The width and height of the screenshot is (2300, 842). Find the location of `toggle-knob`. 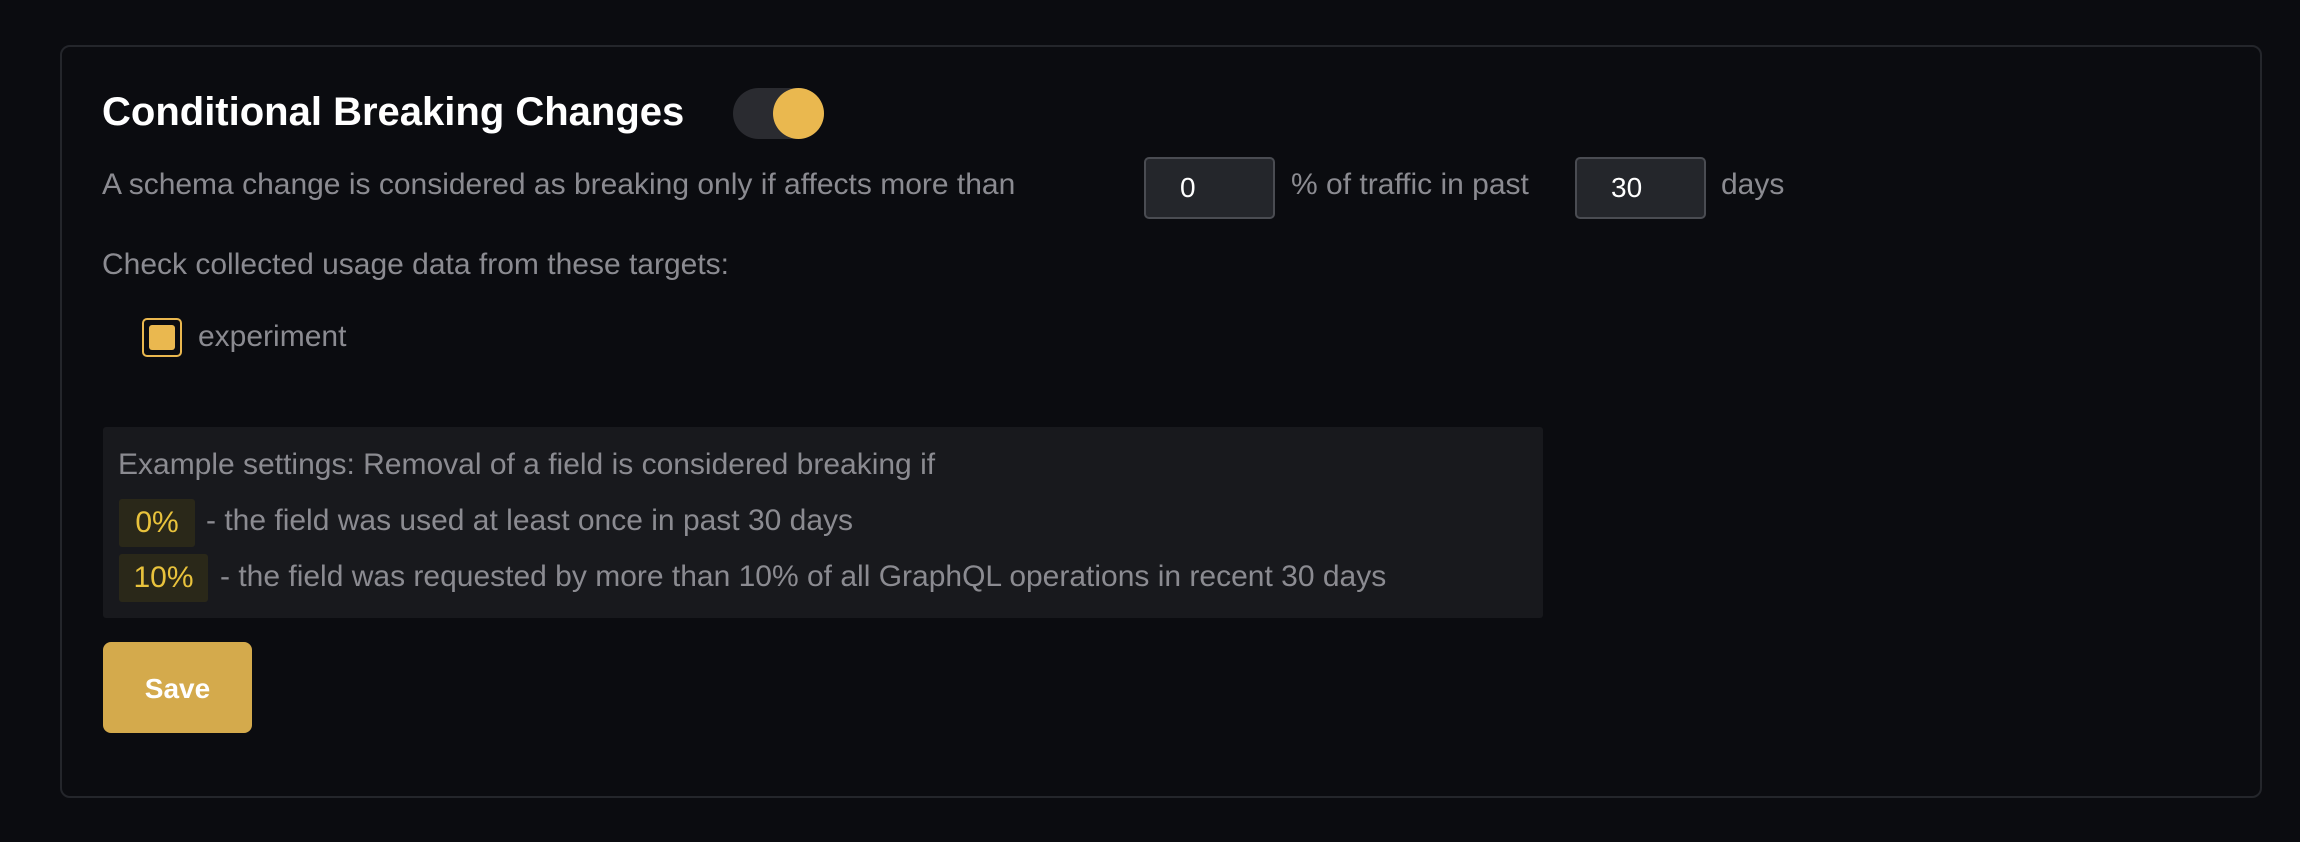

toggle-knob is located at coordinates (798, 113).